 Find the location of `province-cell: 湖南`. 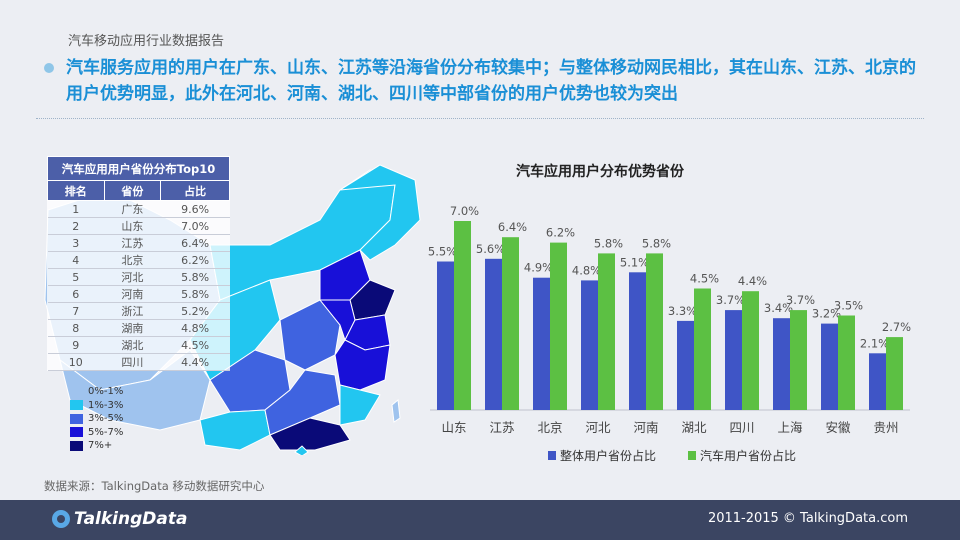

province-cell: 湖南 is located at coordinates (132, 328).